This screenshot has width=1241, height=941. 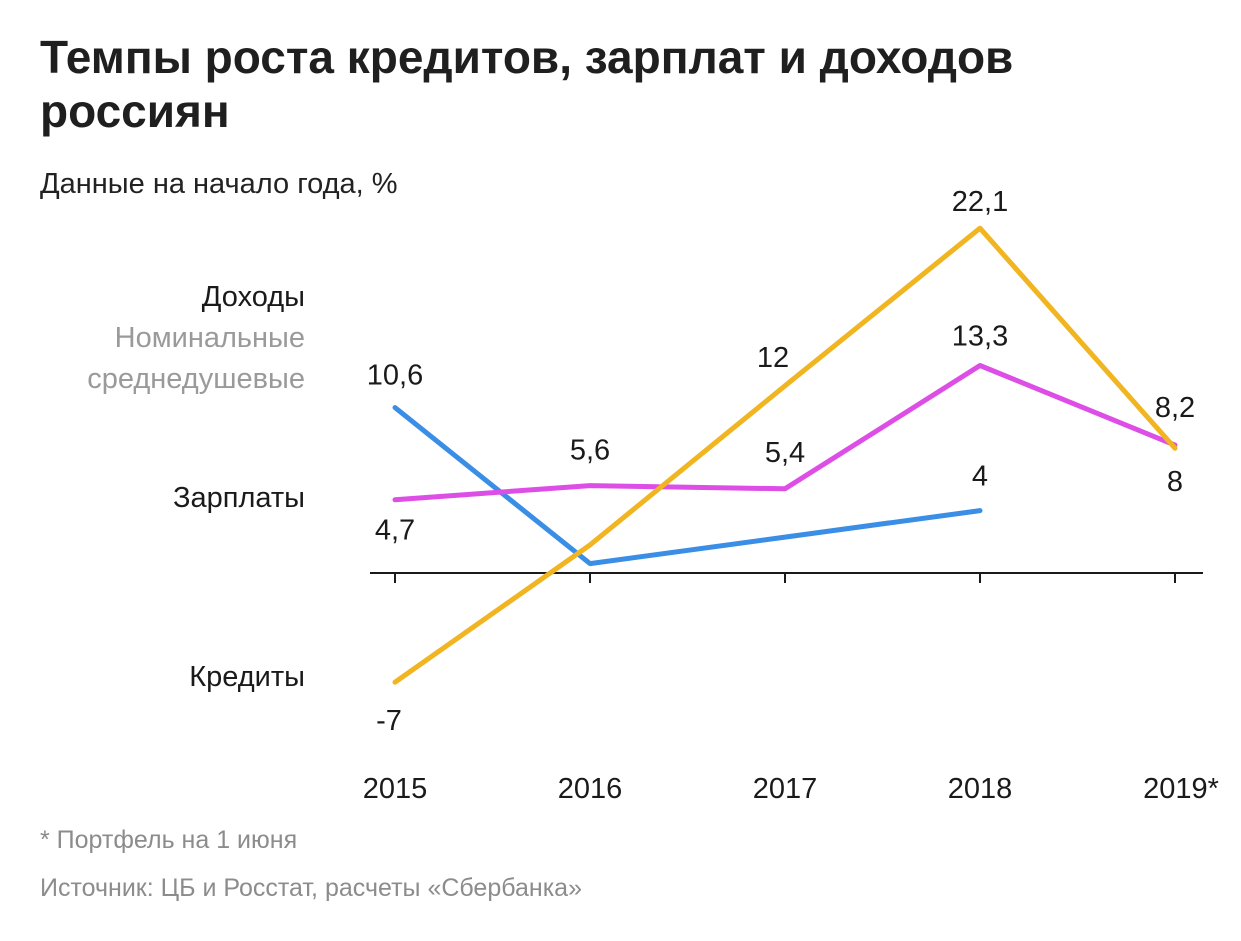 I want to click on series-line-income, so click(x=687, y=486).